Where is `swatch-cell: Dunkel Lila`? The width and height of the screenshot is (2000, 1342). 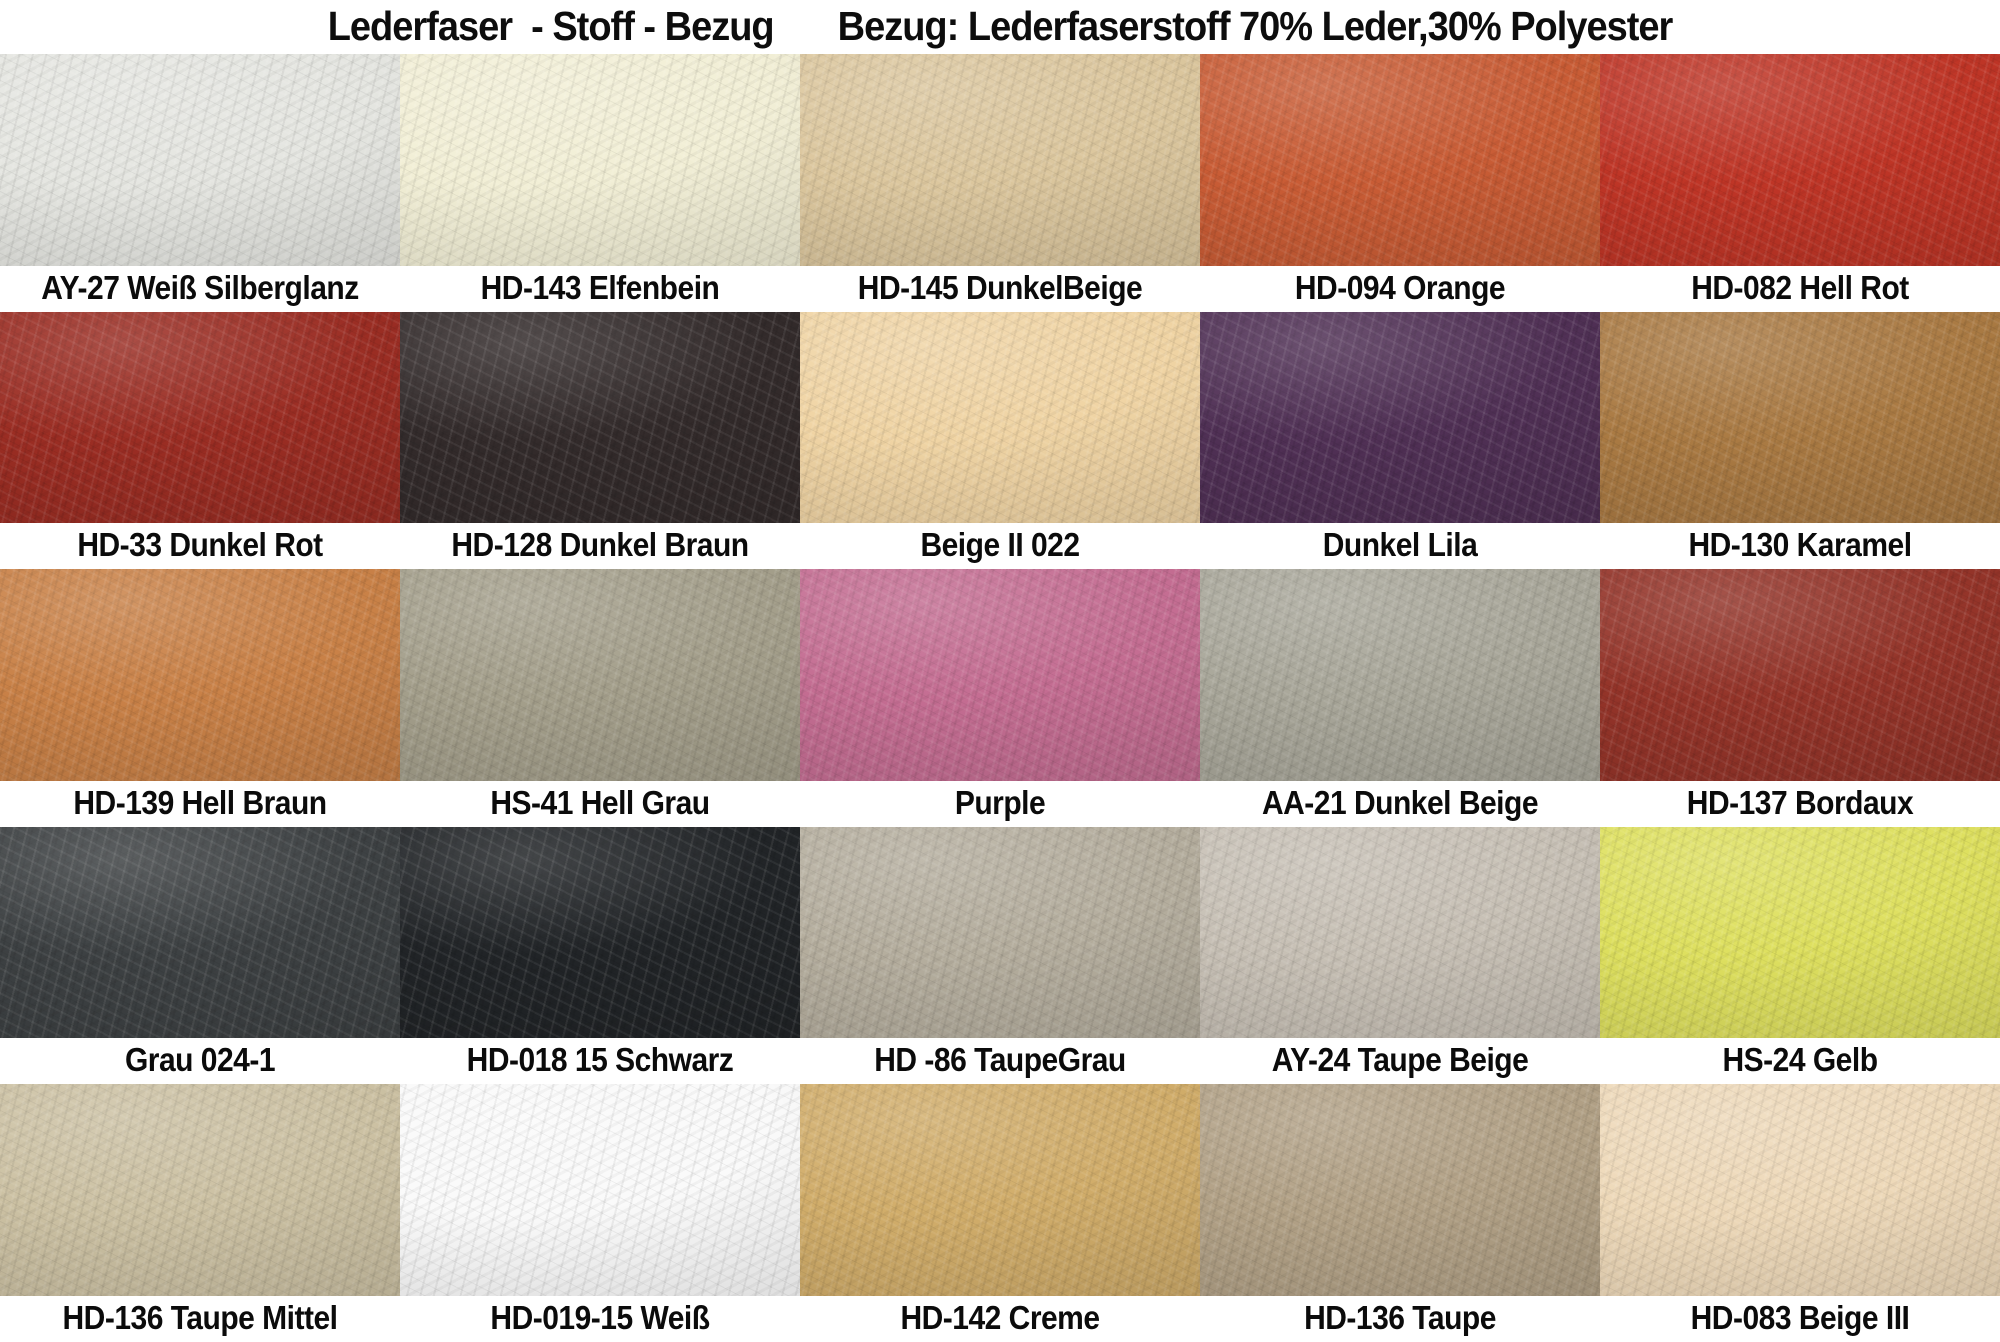 swatch-cell: Dunkel Lila is located at coordinates (1400, 440).